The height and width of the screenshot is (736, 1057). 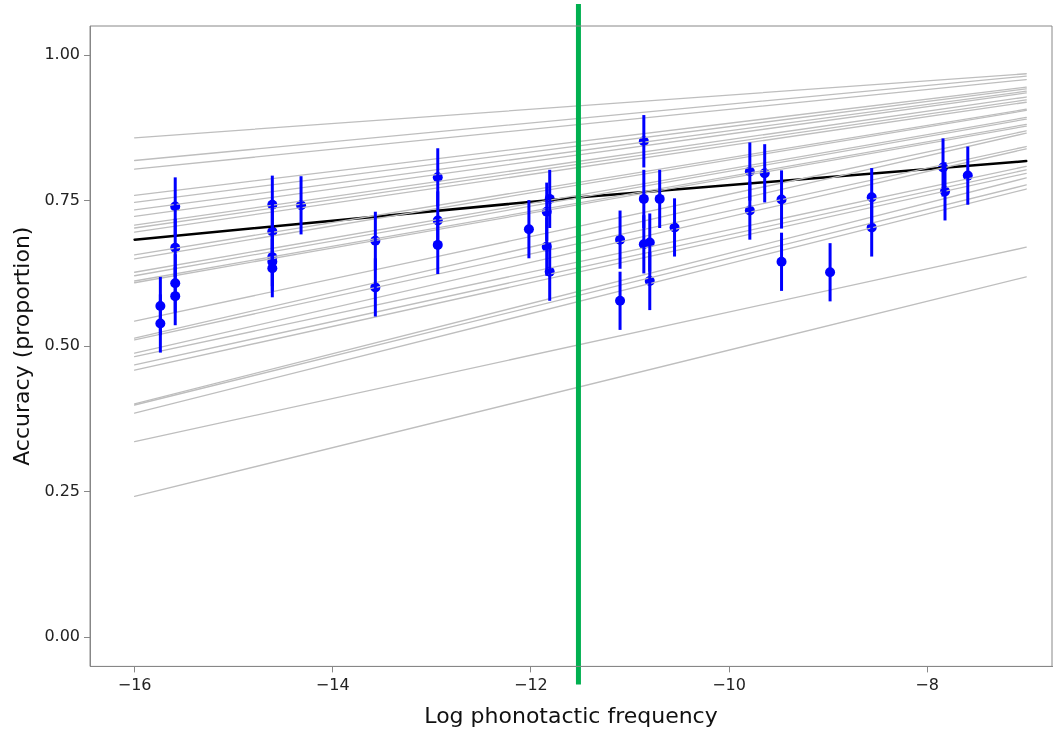 I want to click on y-tick-label: 0.25, so click(x=62, y=490).